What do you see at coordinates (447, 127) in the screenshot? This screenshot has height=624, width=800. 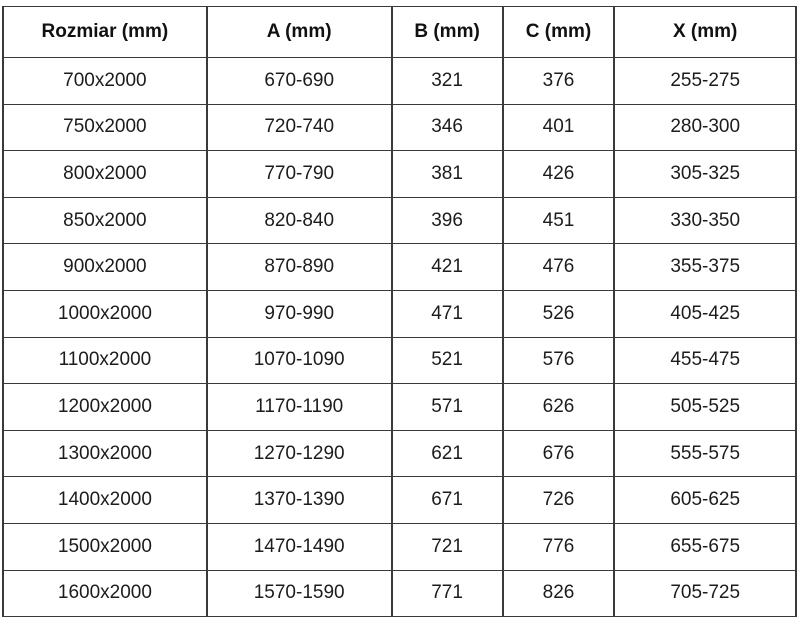 I see `table-cell: 346` at bounding box center [447, 127].